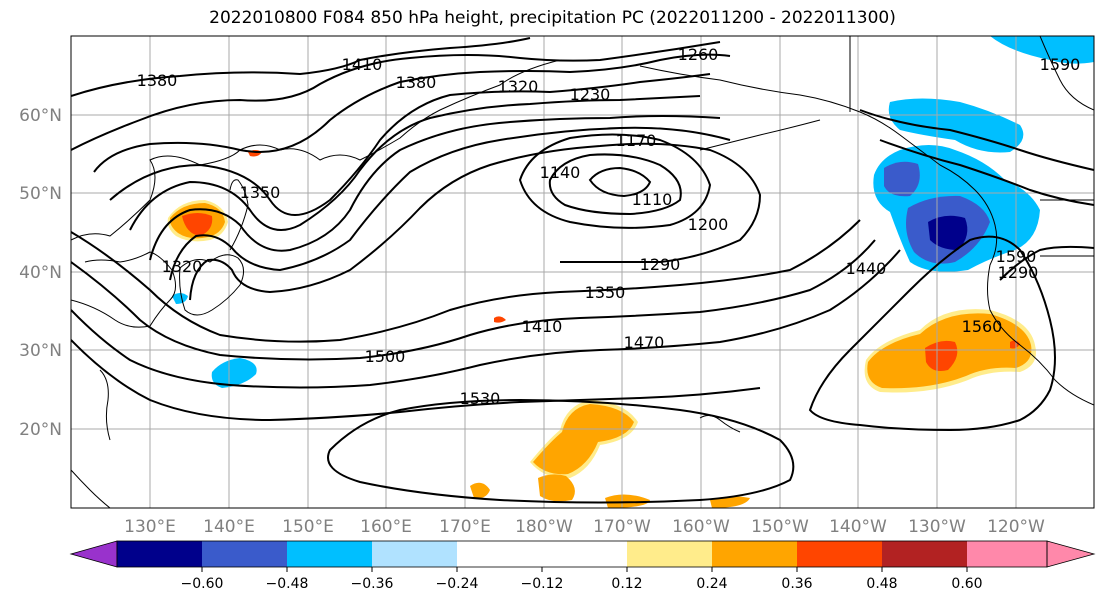  What do you see at coordinates (858, 527) in the screenshot?
I see `lon-label: 140°W` at bounding box center [858, 527].